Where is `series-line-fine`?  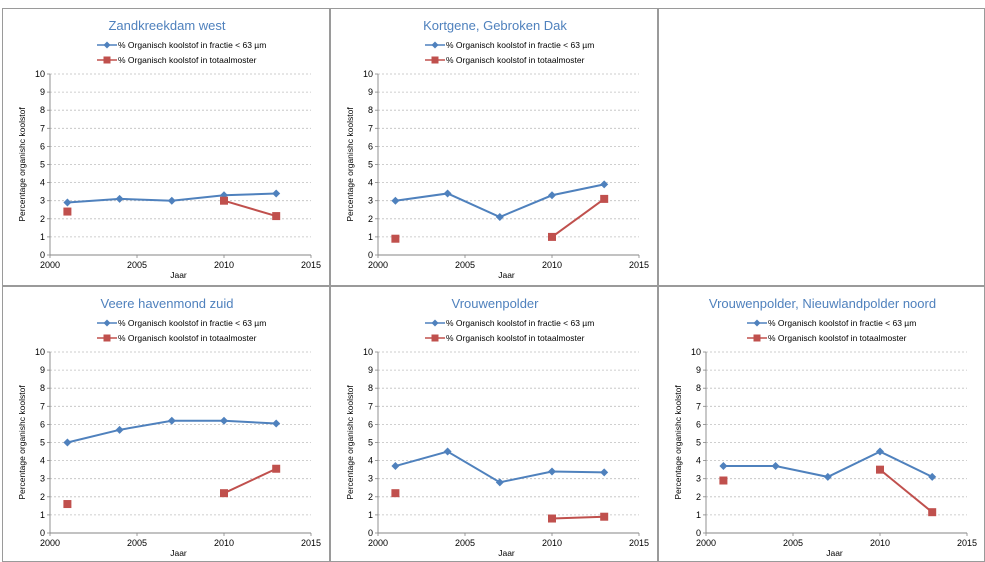 series-line-fine is located at coordinates (500, 467).